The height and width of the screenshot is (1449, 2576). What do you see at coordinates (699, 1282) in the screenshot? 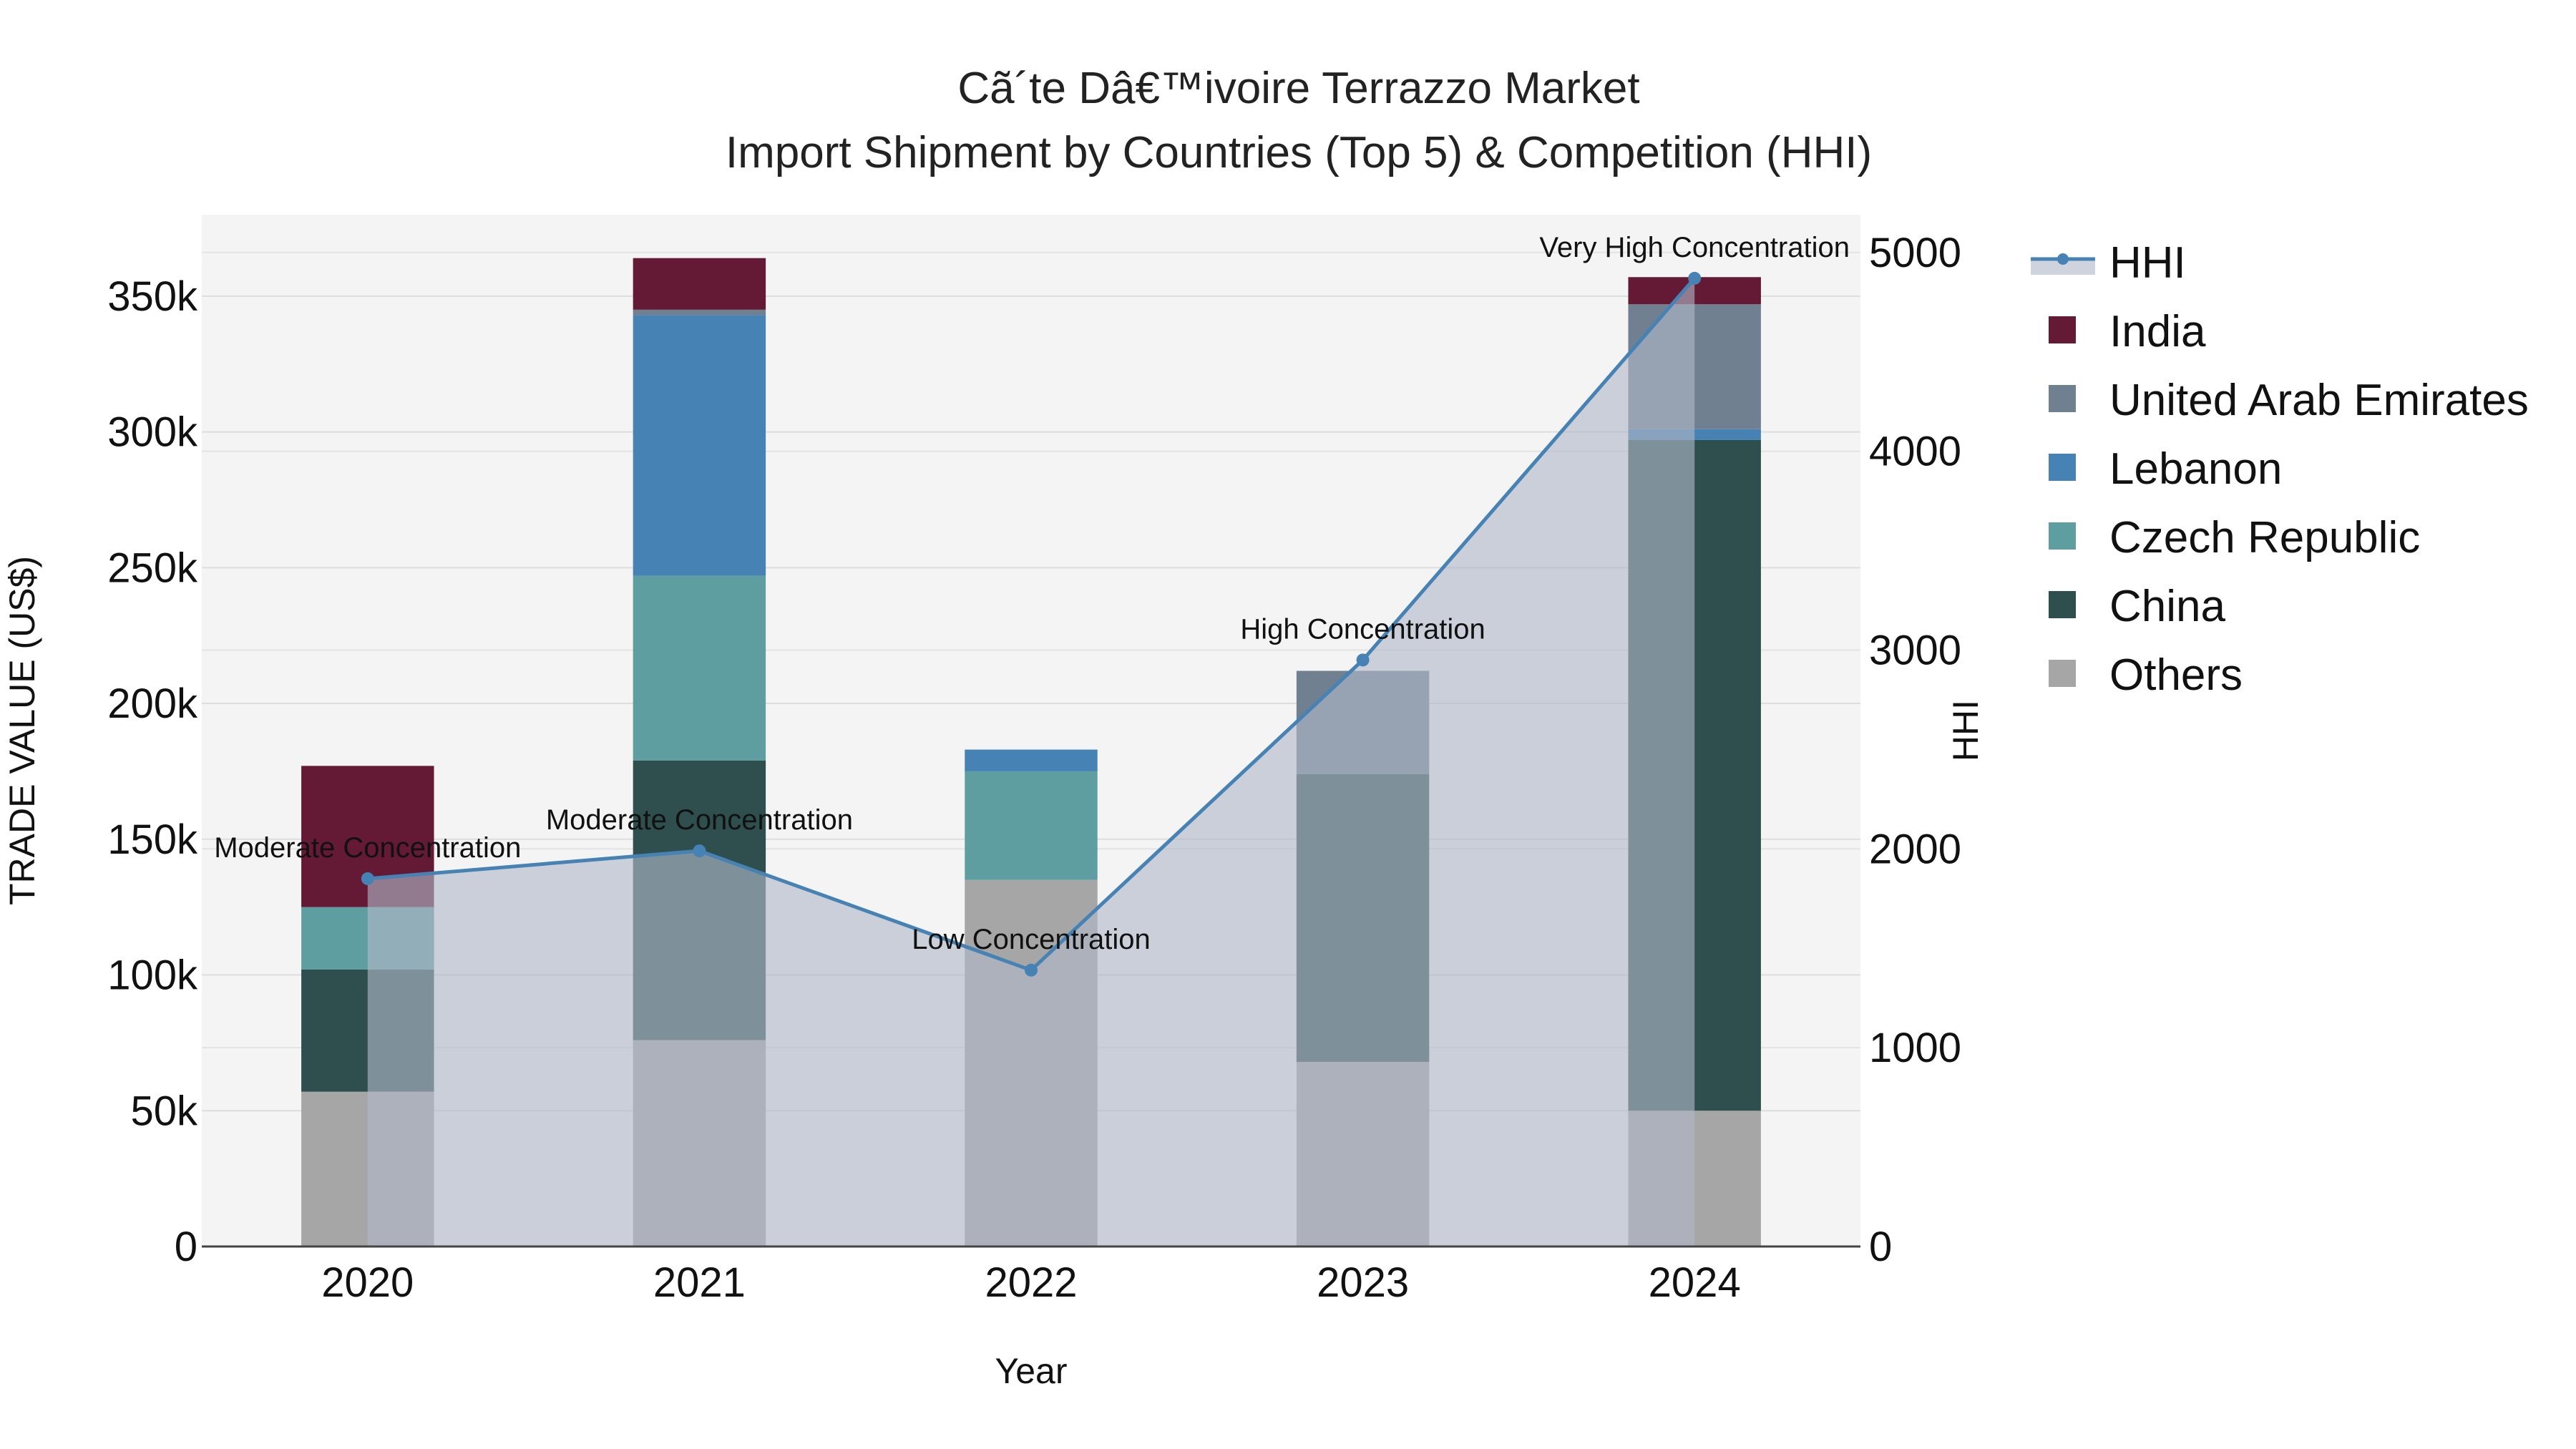
I see `x-tick-label: 2021` at bounding box center [699, 1282].